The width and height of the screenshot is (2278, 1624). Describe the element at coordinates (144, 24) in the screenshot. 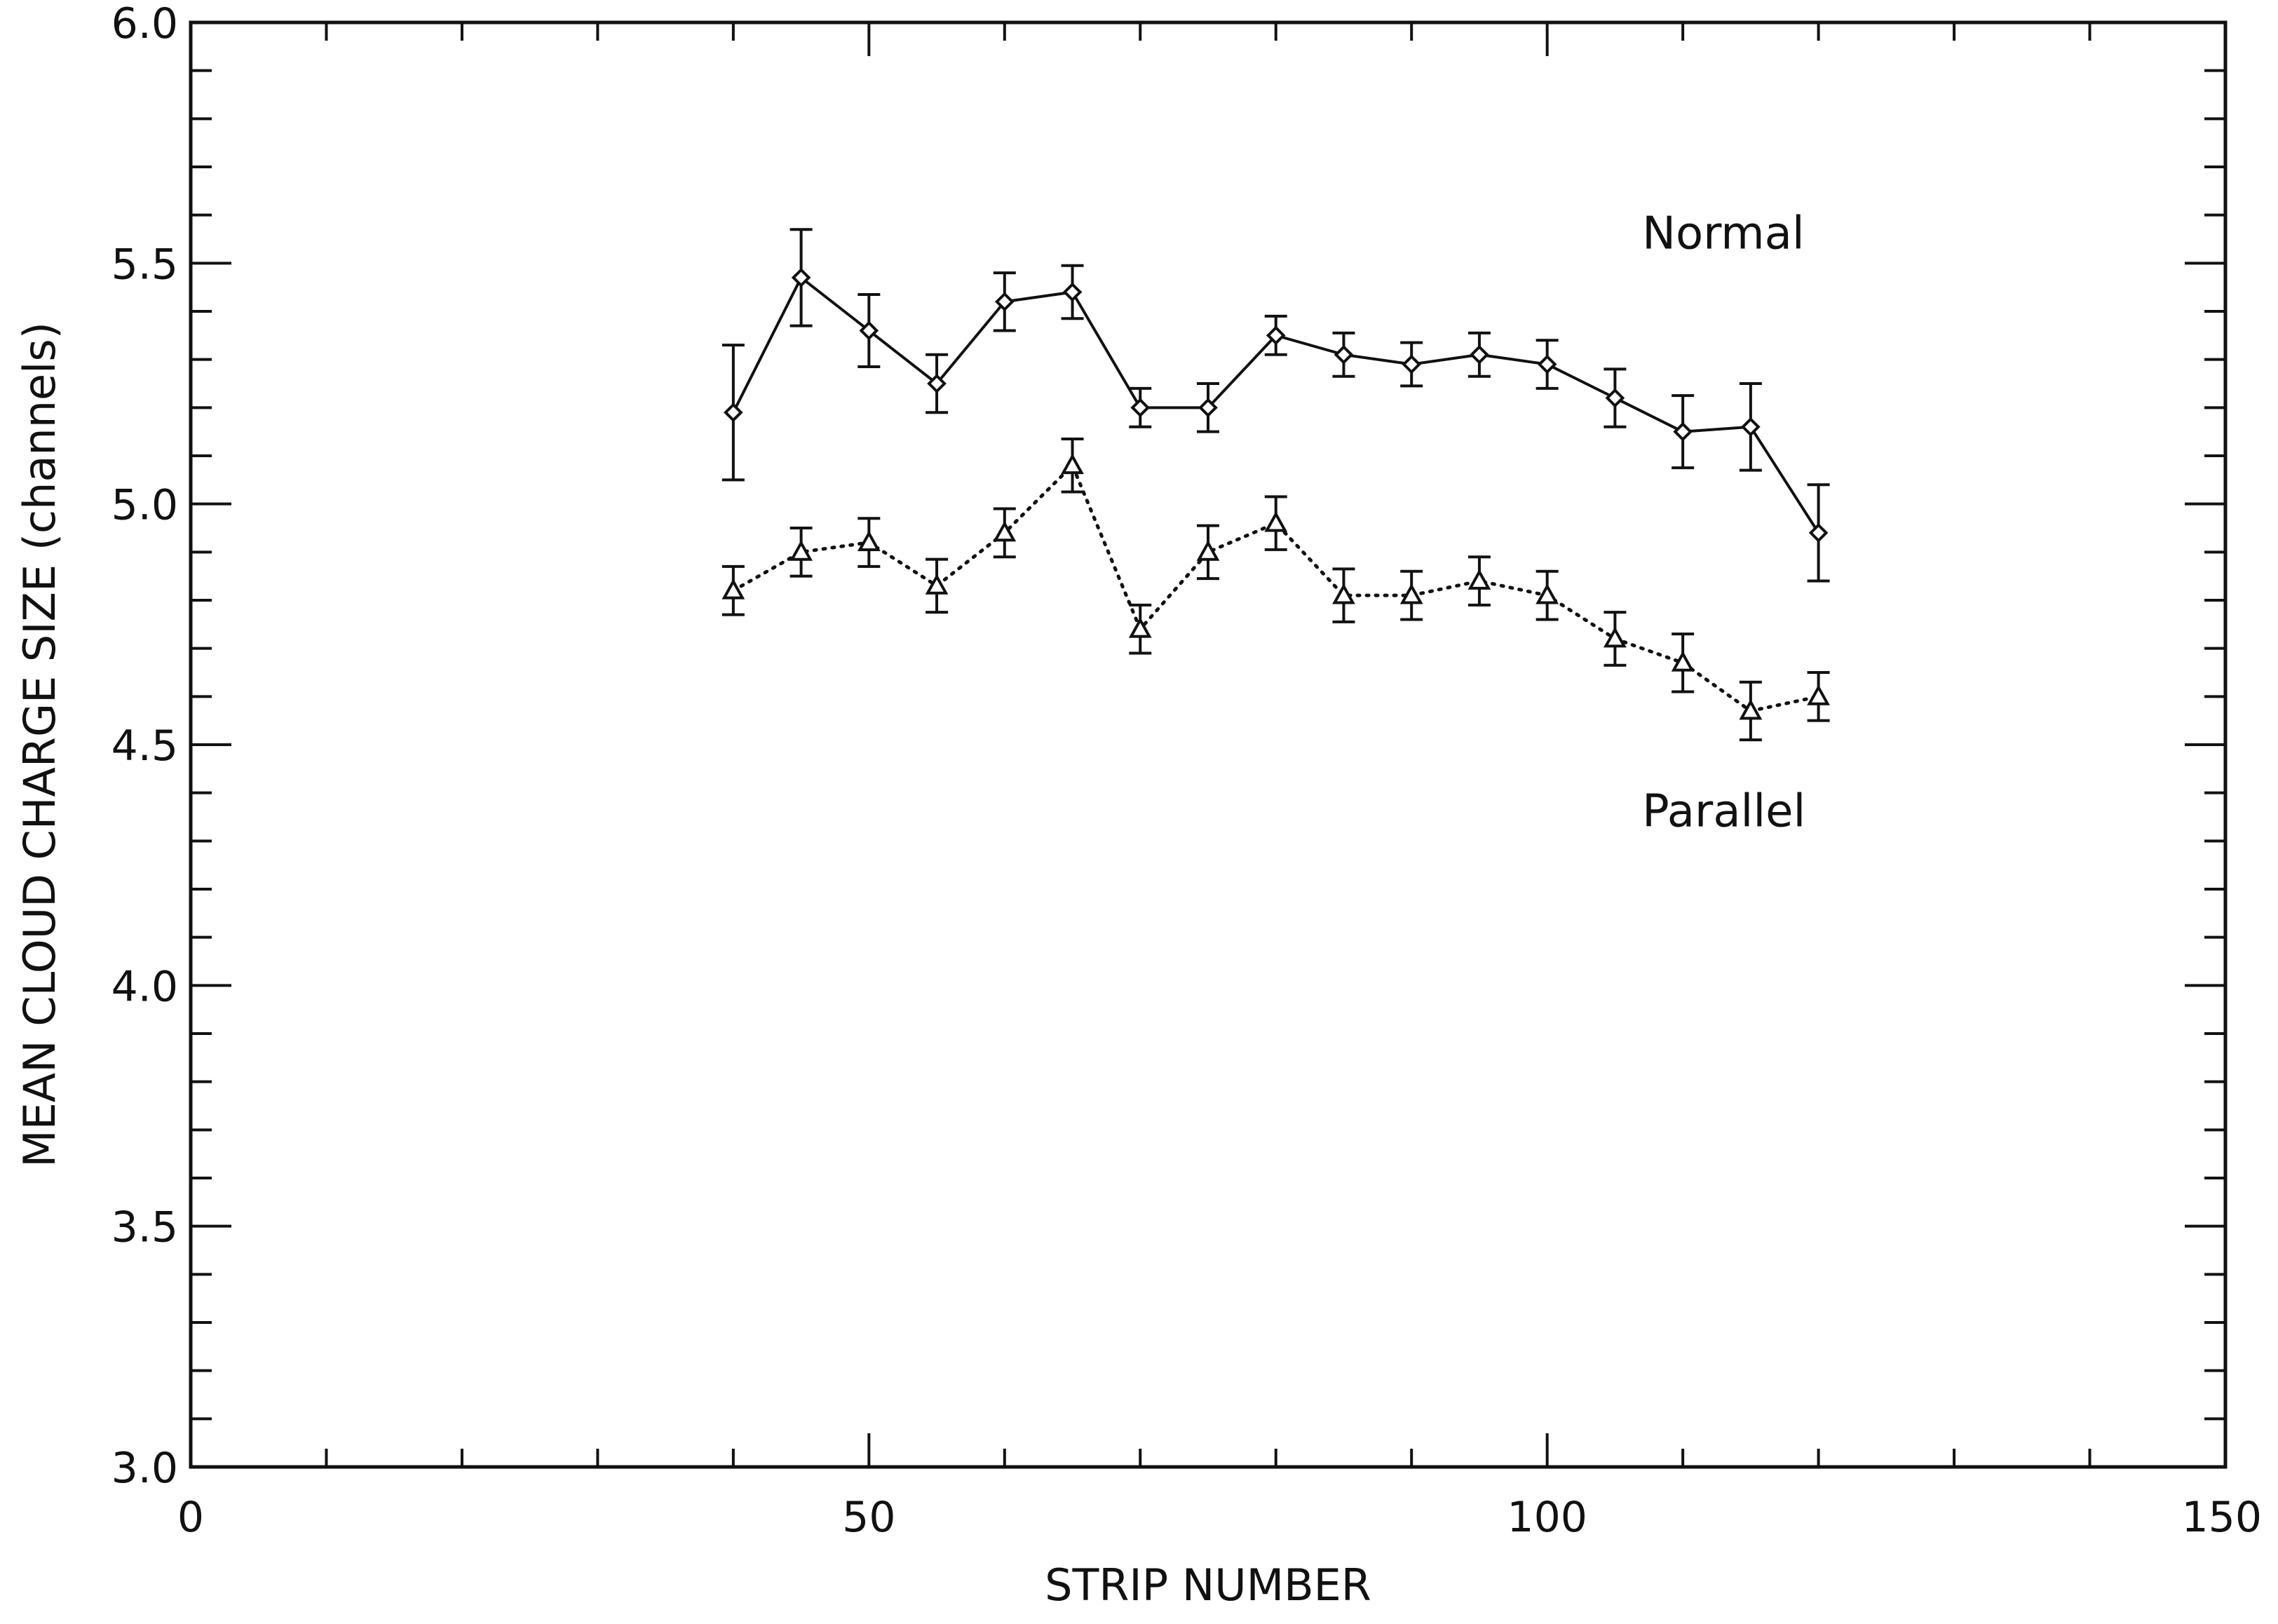

I see `y-tick-label: 6.0` at that location.